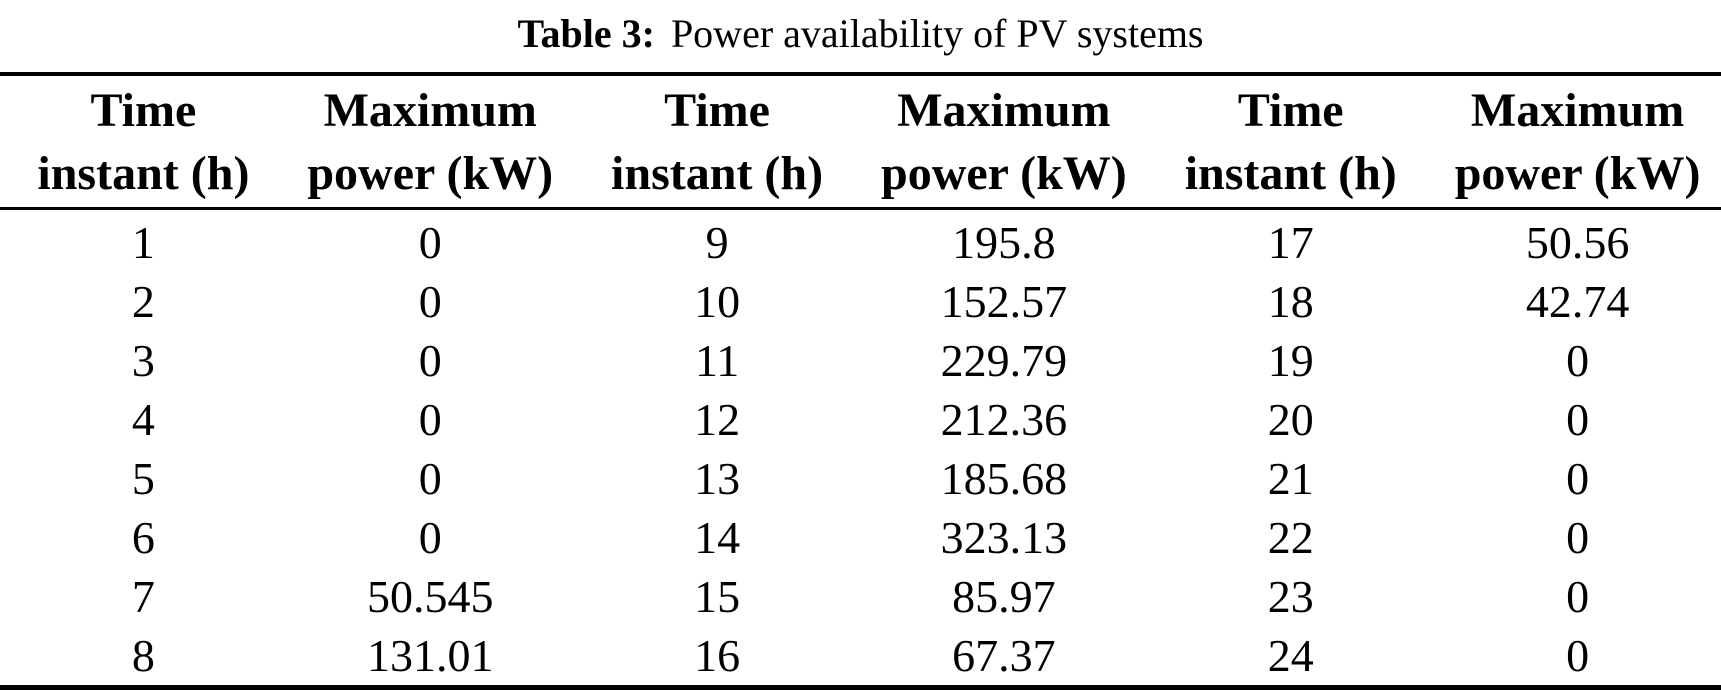 The height and width of the screenshot is (690, 1721). What do you see at coordinates (1290, 141) in the screenshot?
I see `column-header-time-instant-3: Time instant (h)` at bounding box center [1290, 141].